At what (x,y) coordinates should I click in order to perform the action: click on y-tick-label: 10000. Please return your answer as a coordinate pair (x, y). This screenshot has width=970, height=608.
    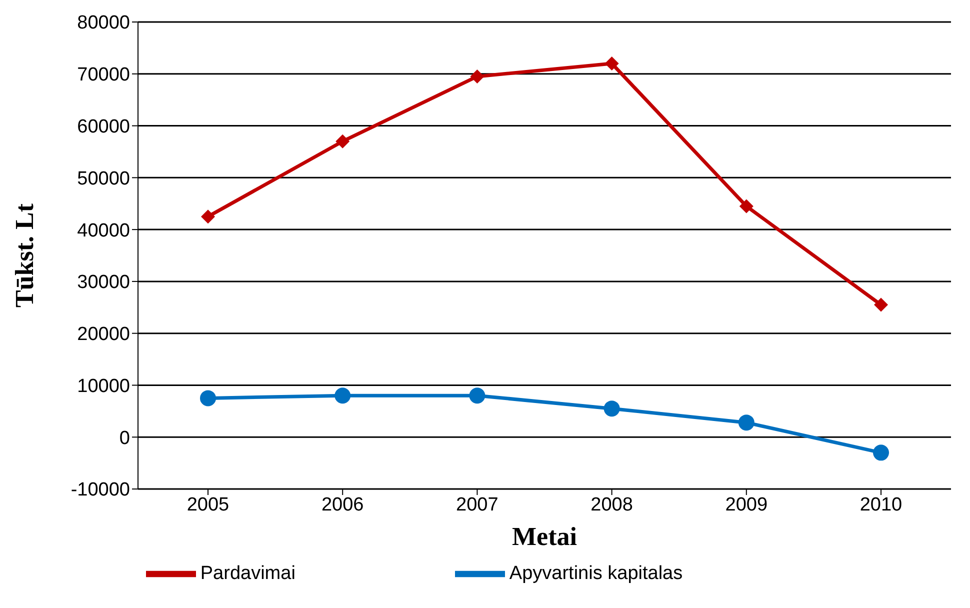
    Looking at the image, I should click on (103, 386).